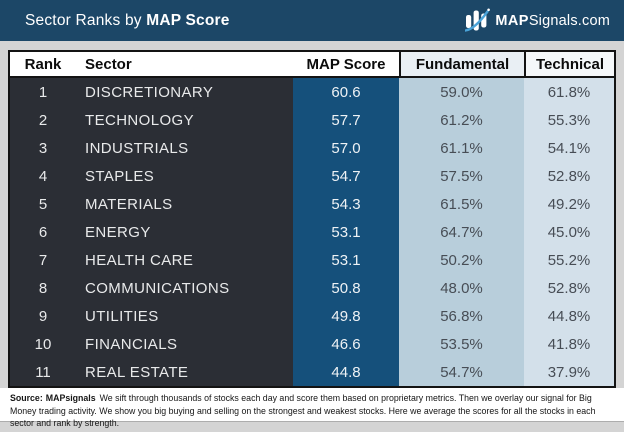  Describe the element at coordinates (346, 148) in the screenshot. I see `map-score-cell: 57.0` at that location.